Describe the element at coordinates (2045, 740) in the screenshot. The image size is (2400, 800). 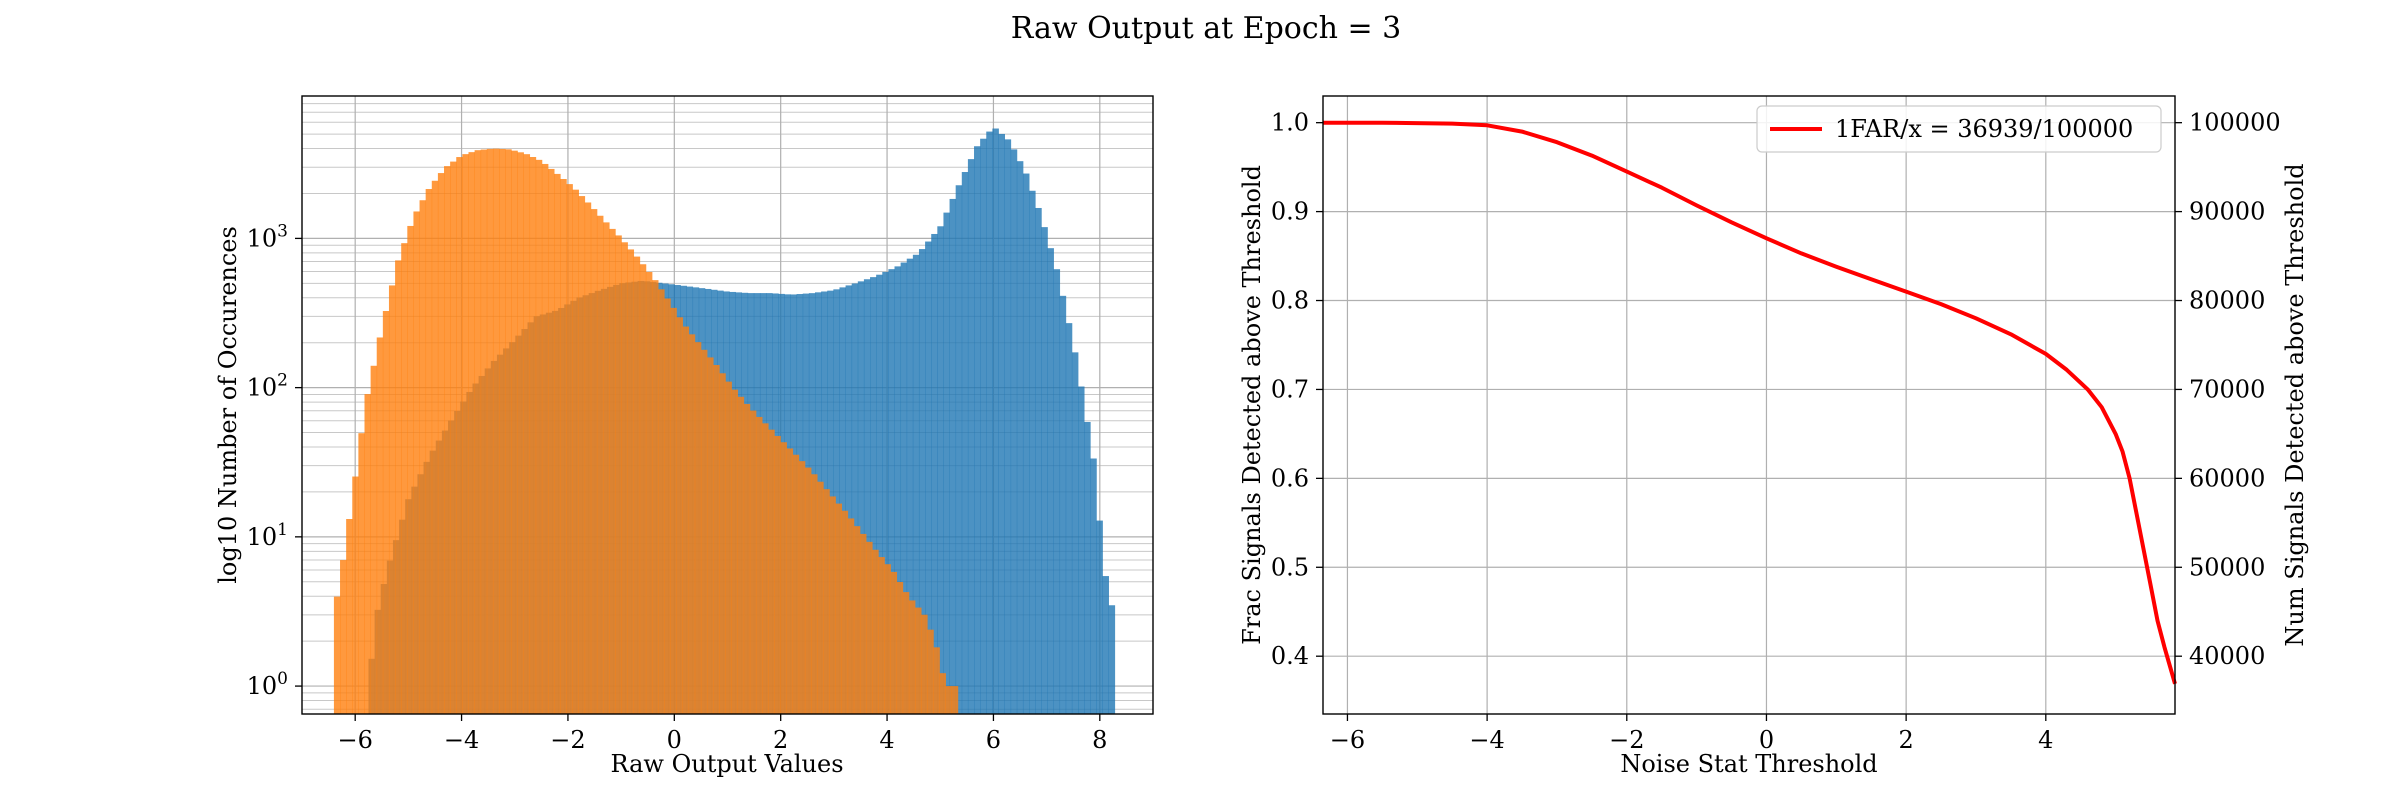
I see `x-tick-label: 4` at that location.